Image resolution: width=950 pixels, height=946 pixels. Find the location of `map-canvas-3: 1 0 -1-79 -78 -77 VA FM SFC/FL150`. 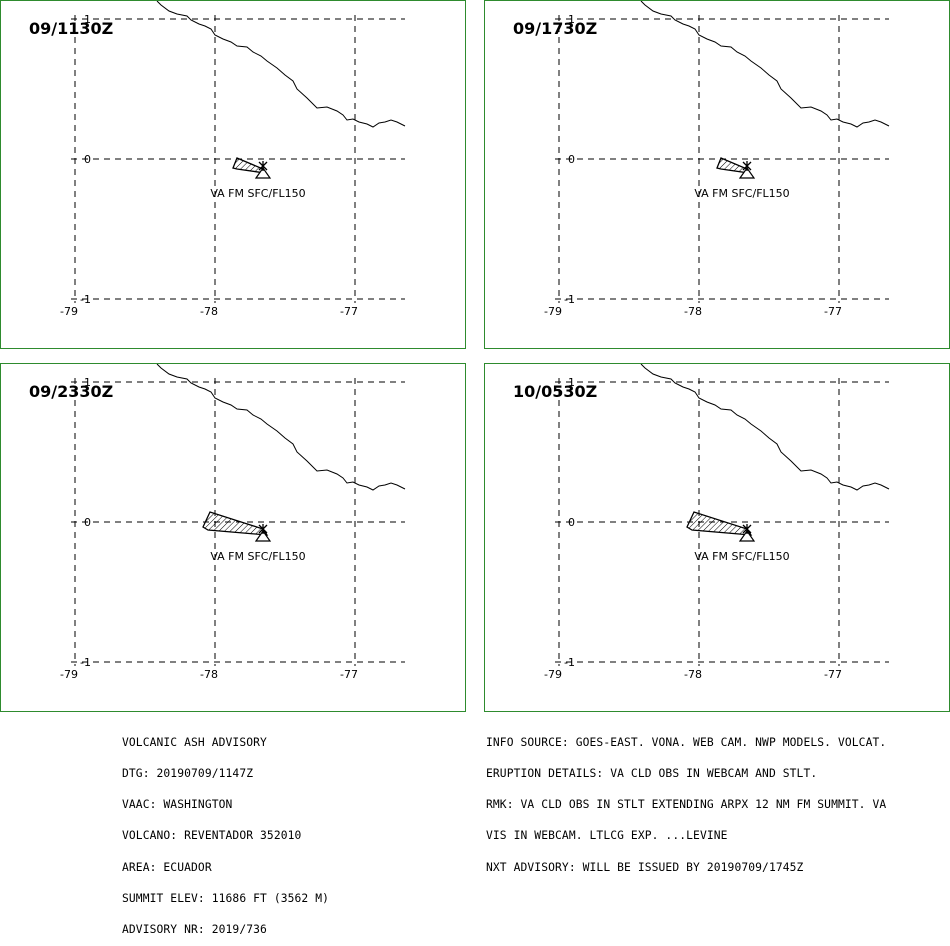

map-canvas-3: 1 0 -1-79 -78 -77 VA FM SFC/FL150 is located at coordinates (233, 522).